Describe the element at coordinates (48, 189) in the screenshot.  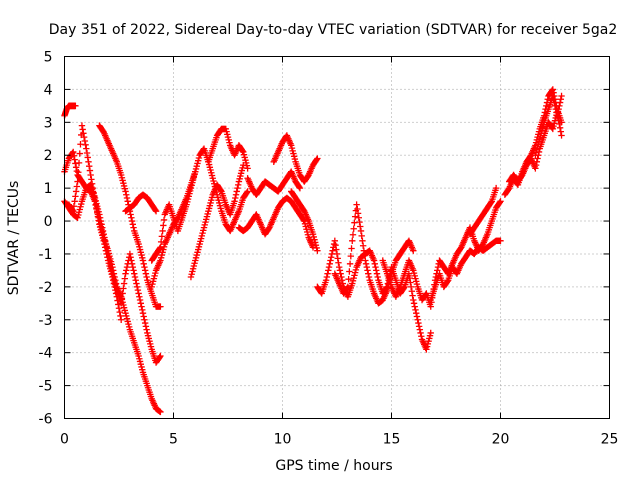
I see `y-tick-label: 1` at that location.